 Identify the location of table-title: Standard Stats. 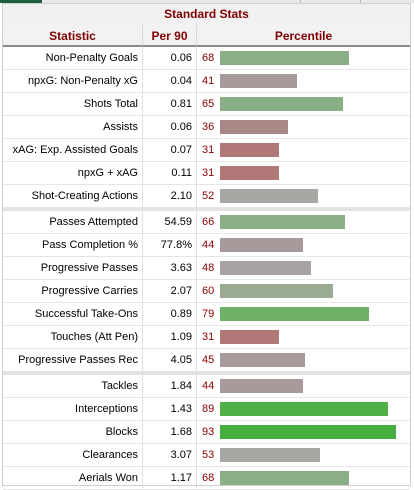
(206, 15).